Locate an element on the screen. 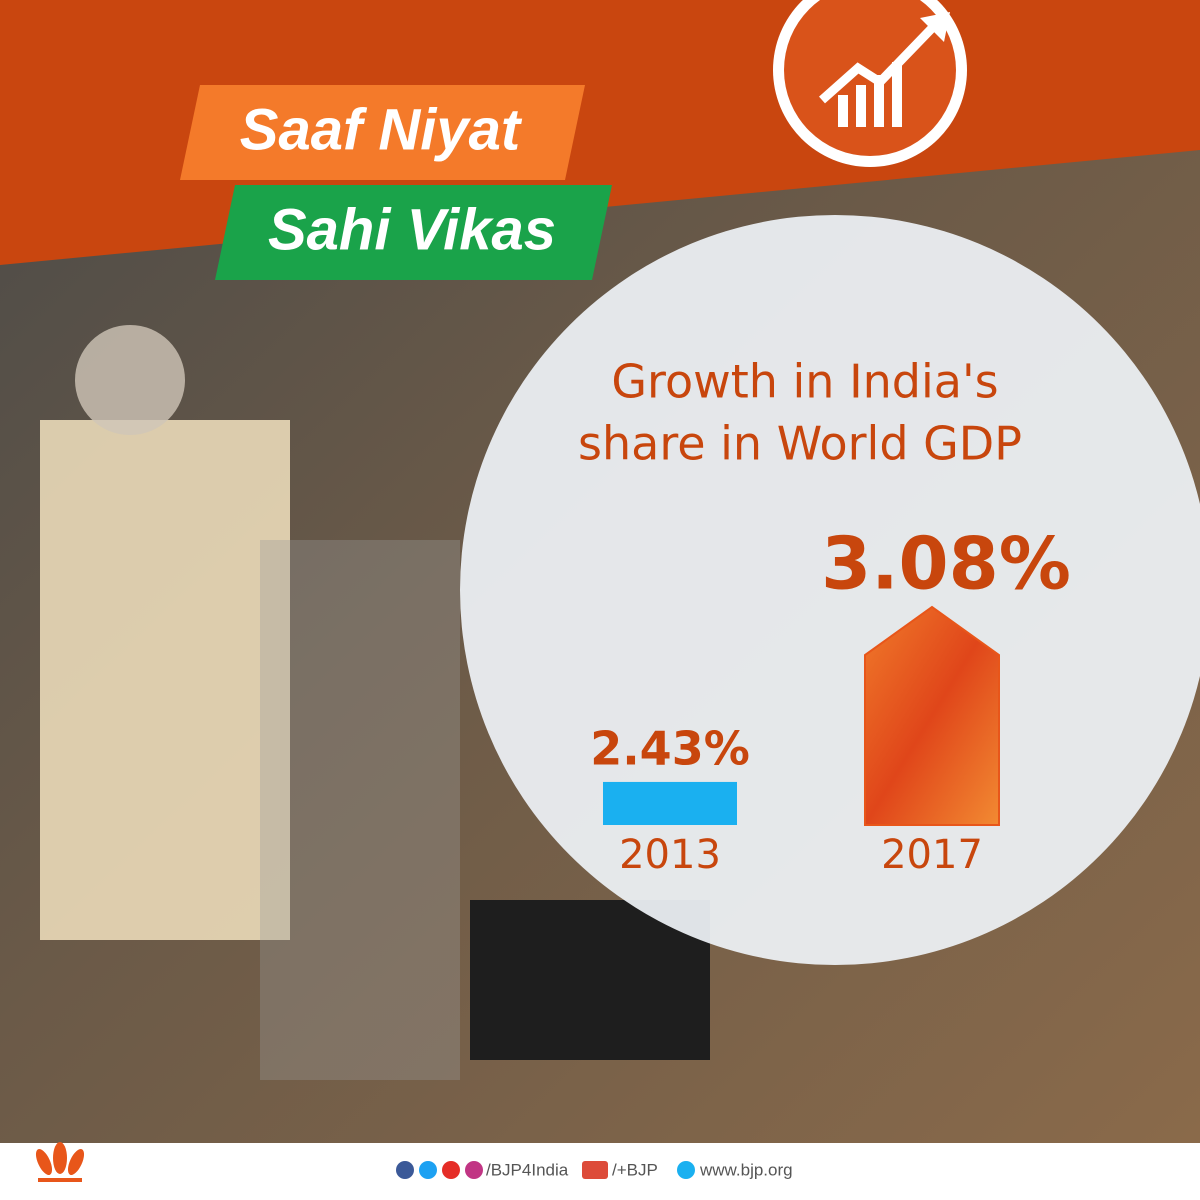 The image size is (1200, 1200). header-subtitle: Sahi Vikas is located at coordinates (412, 229).